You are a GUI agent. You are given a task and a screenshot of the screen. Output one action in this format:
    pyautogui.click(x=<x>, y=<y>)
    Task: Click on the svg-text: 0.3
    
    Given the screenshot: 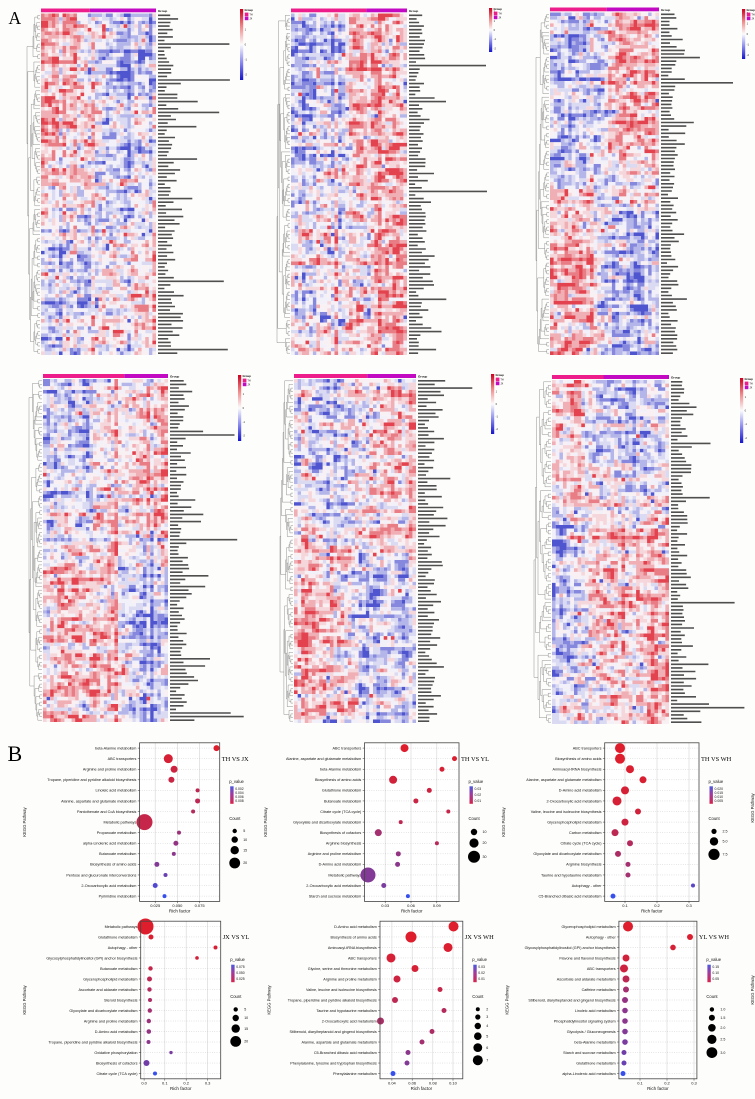 What is the action you would take?
    pyautogui.click(x=208, y=1083)
    